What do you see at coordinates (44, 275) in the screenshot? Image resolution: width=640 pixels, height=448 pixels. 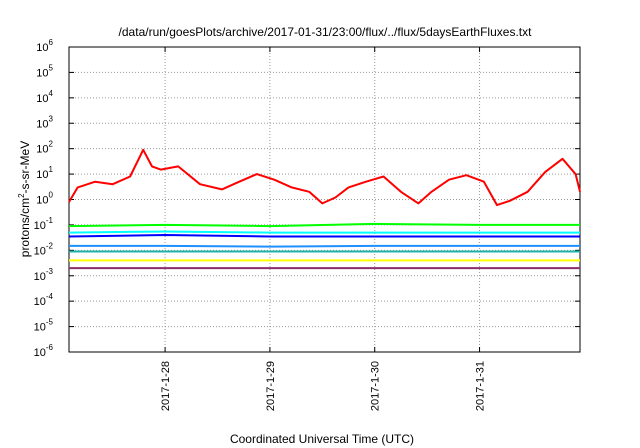 I see `y-tick-label: 10⁻³` at bounding box center [44, 275].